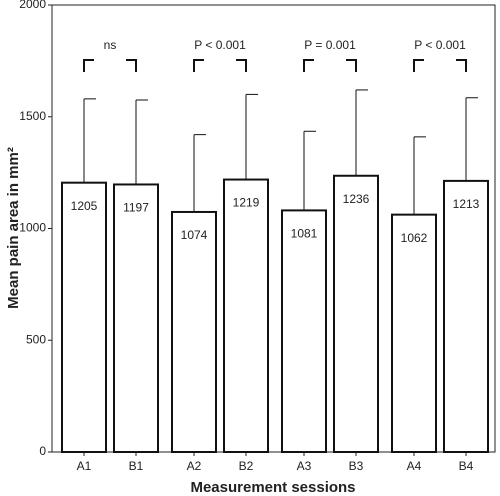 This screenshot has height=496, width=500. I want to click on x-tick-label: A1, so click(84, 466).